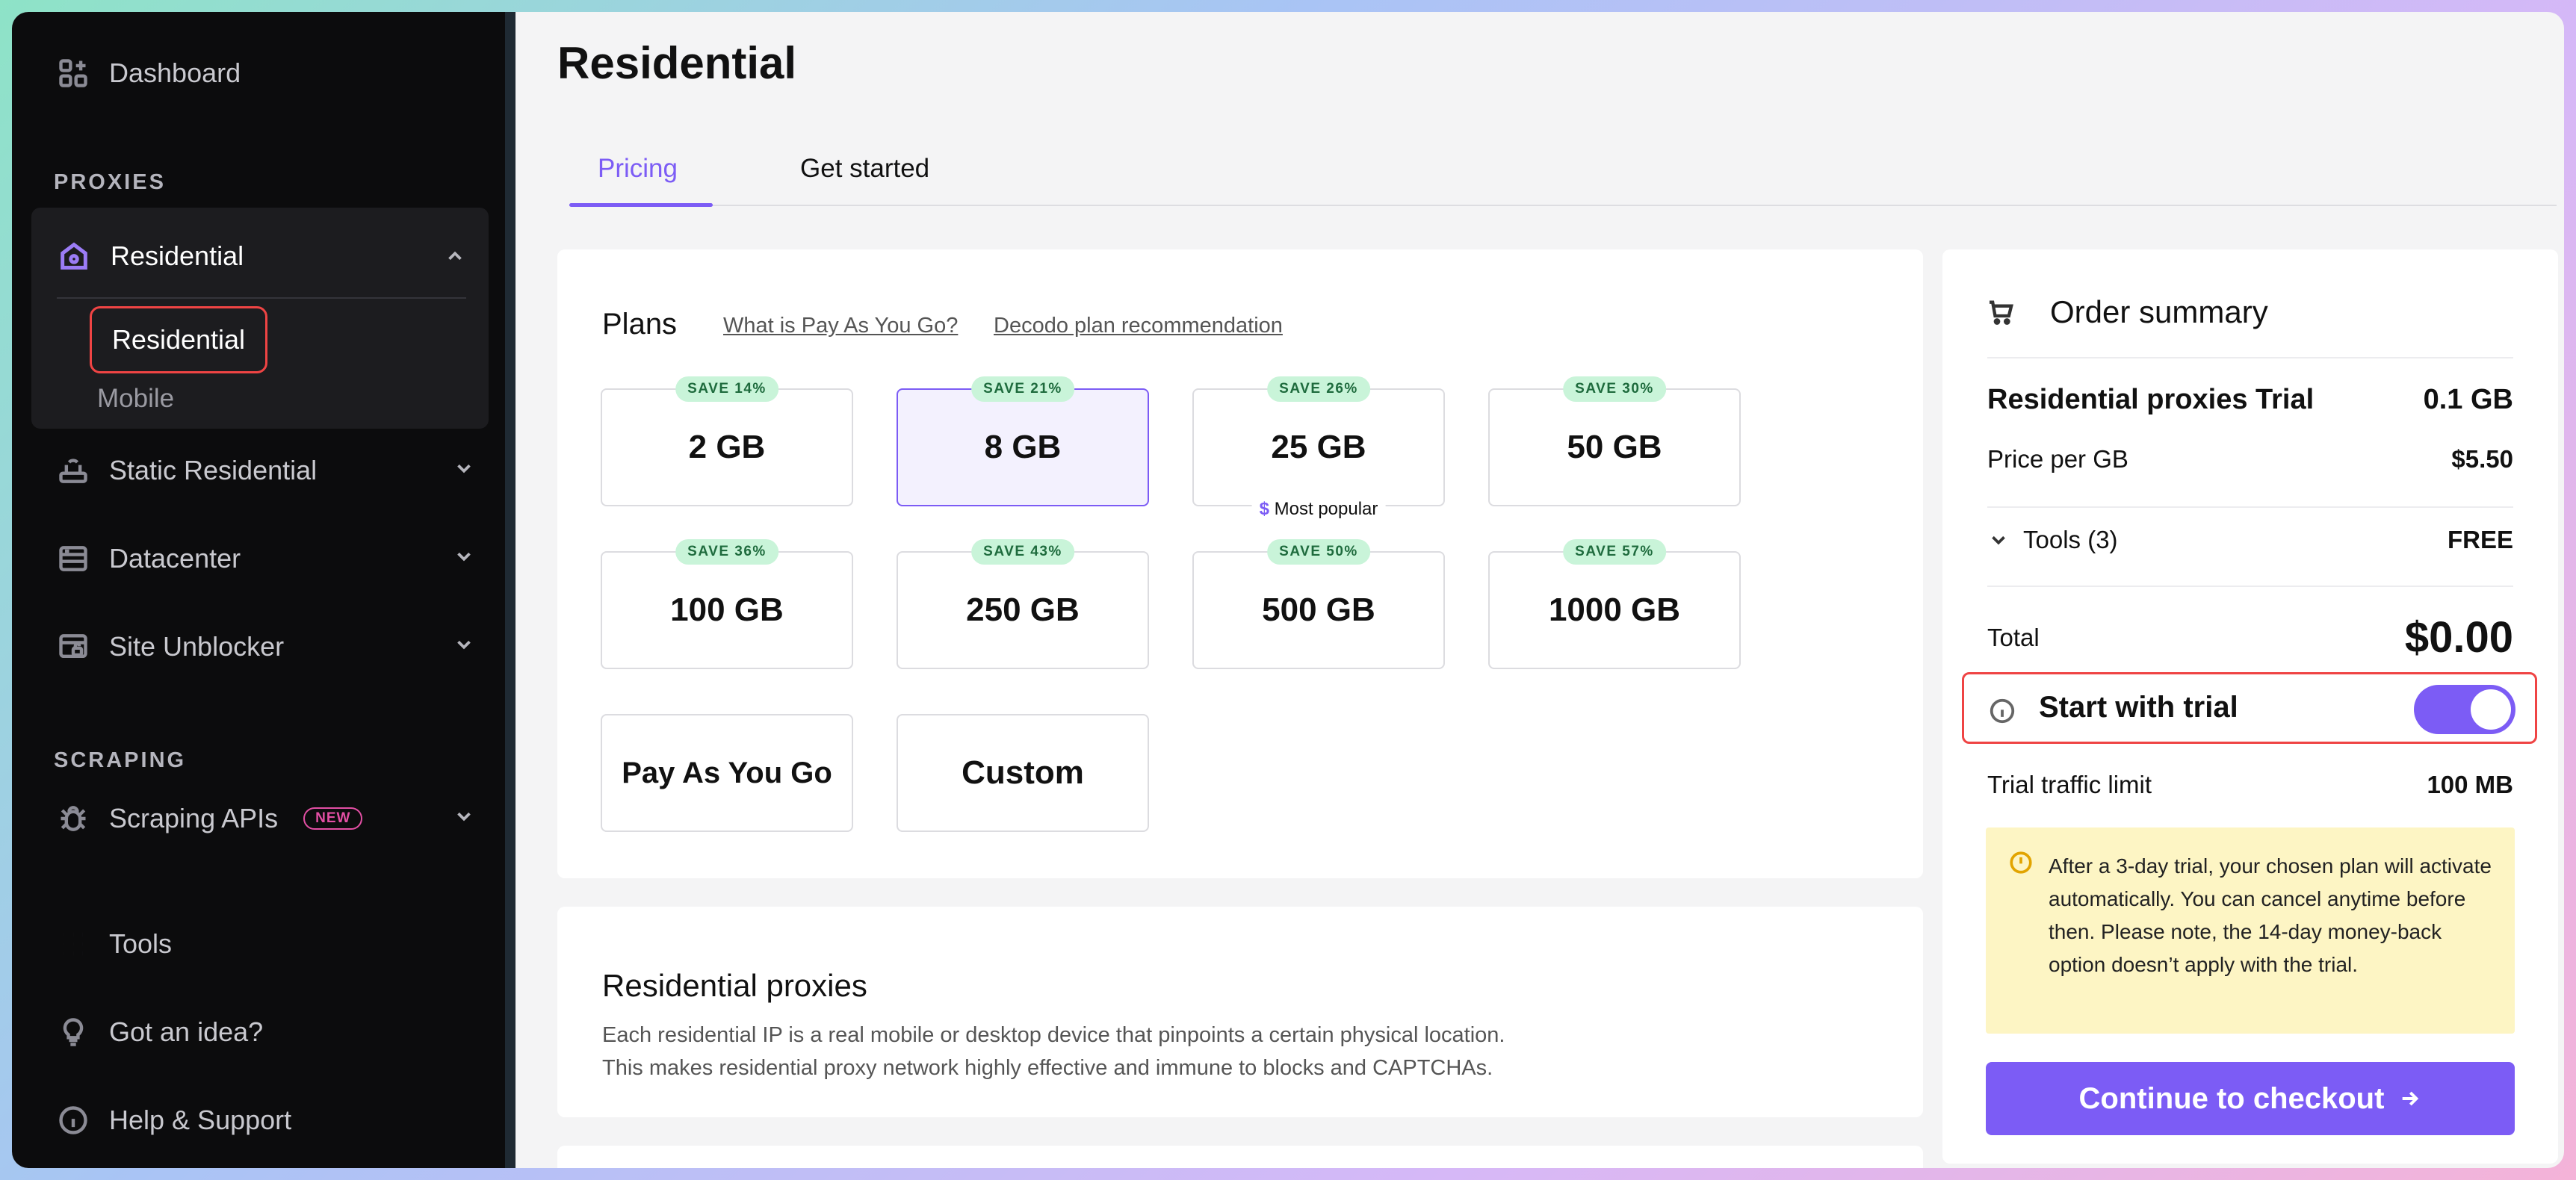 This screenshot has height=1180, width=2576. I want to click on sidebar-subitem-mobile: Mobile, so click(136, 398).